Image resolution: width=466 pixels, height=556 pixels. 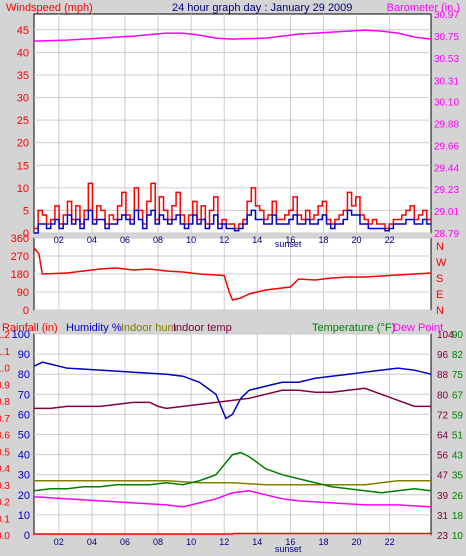 I want to click on barometer-tick-label: 29.23, so click(x=446, y=190).